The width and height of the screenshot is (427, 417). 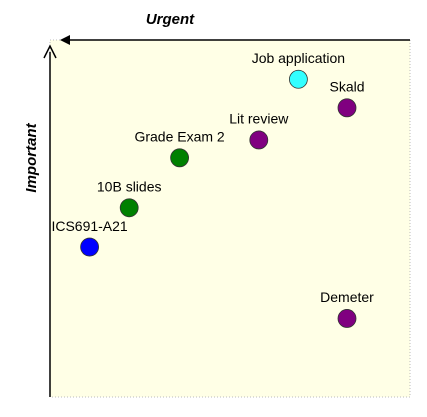 I want to click on x-arrow, so click(x=65, y=40).